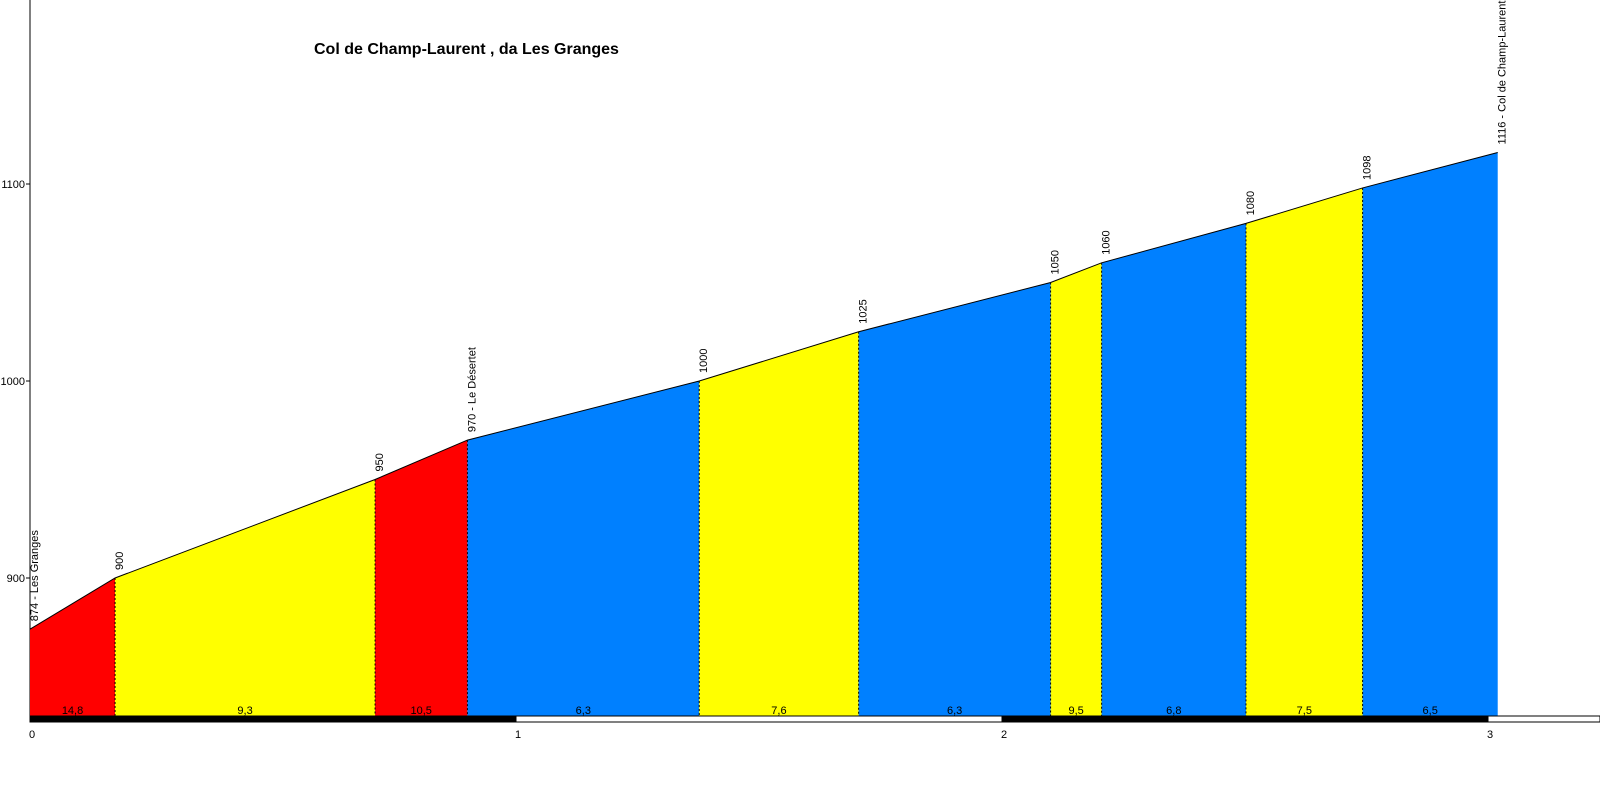 This screenshot has width=1600, height=800. Describe the element at coordinates (466, 49) in the screenshot. I see `chart-title: Col de Champ-Laurent , da Les Granges` at that location.